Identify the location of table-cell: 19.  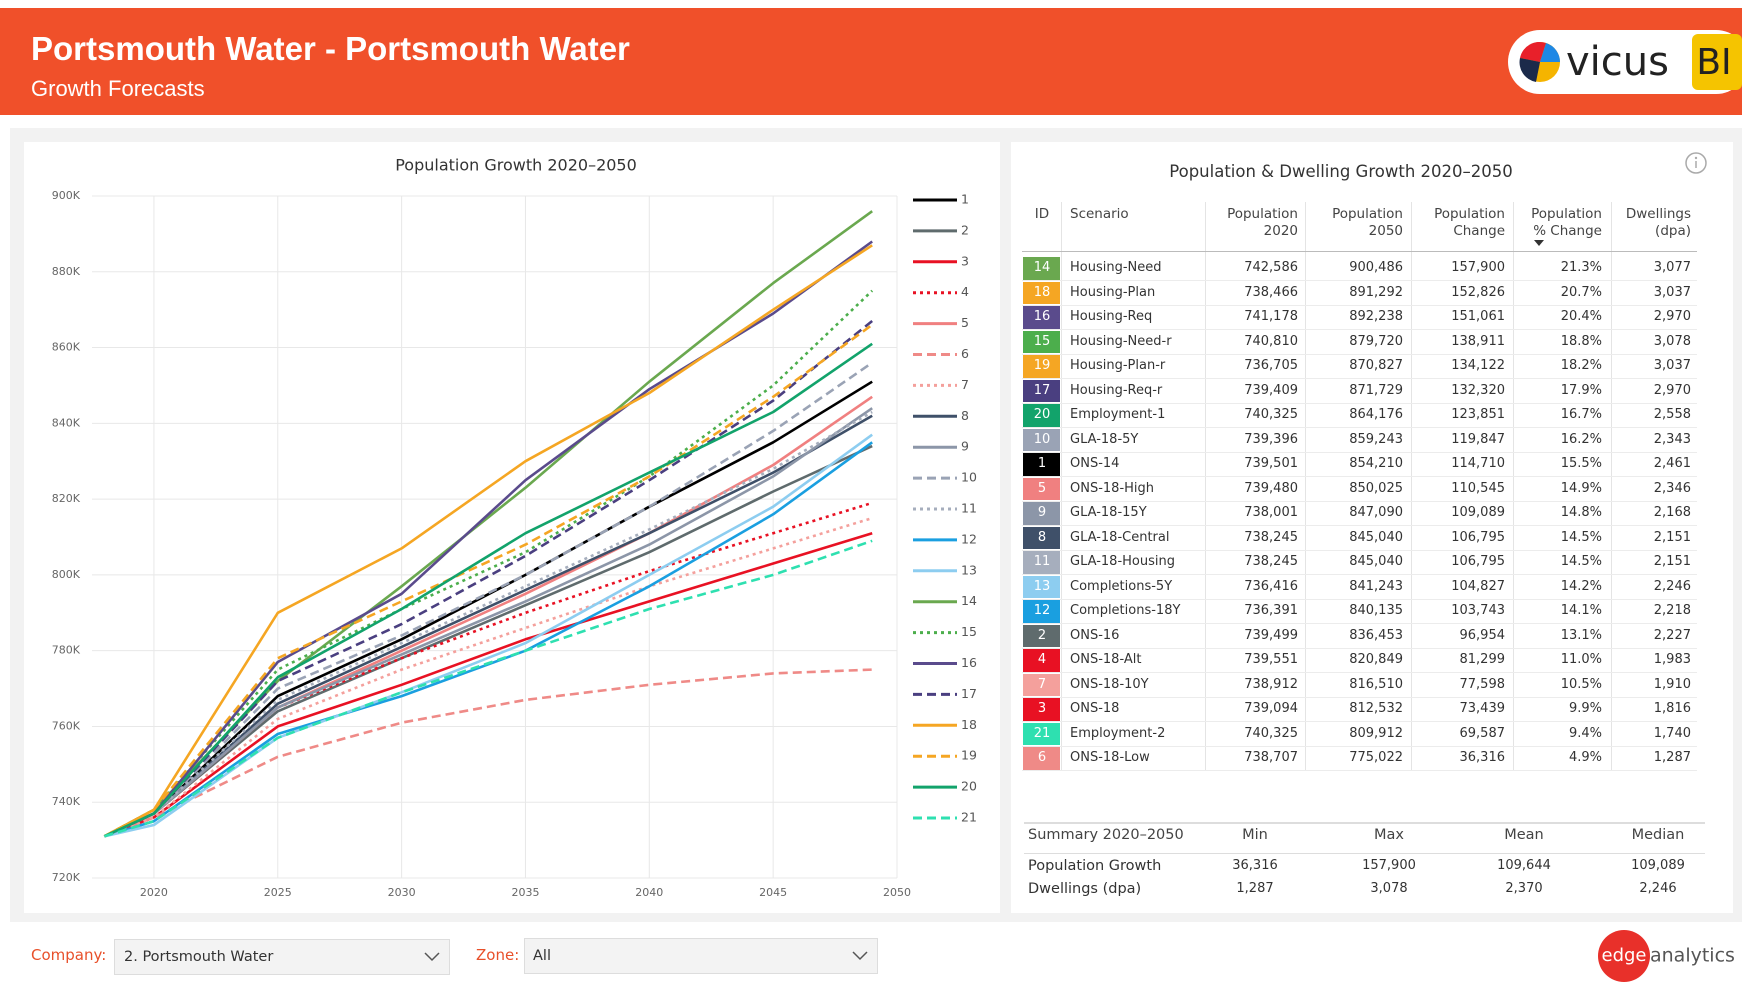
(1042, 365).